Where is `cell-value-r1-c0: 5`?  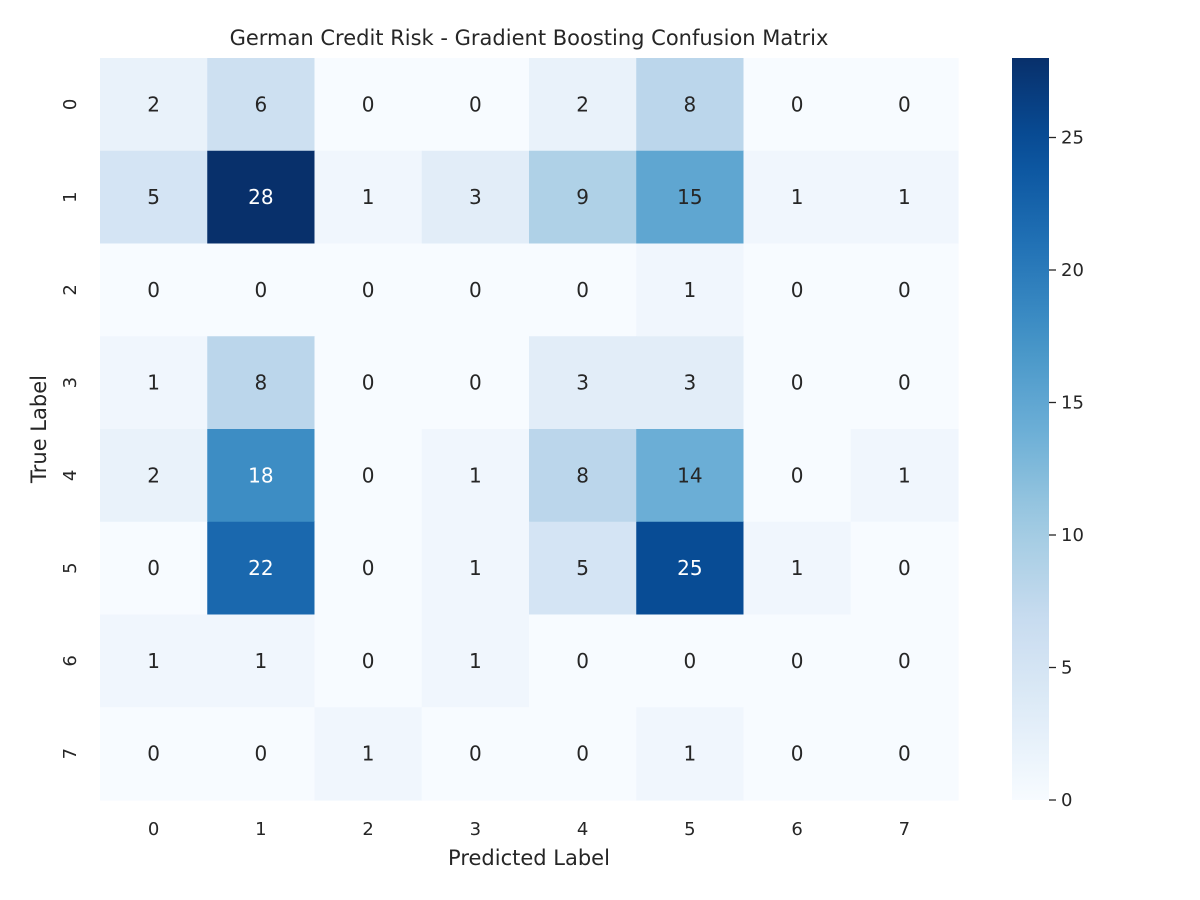
cell-value-r1-c0: 5 is located at coordinates (153, 197).